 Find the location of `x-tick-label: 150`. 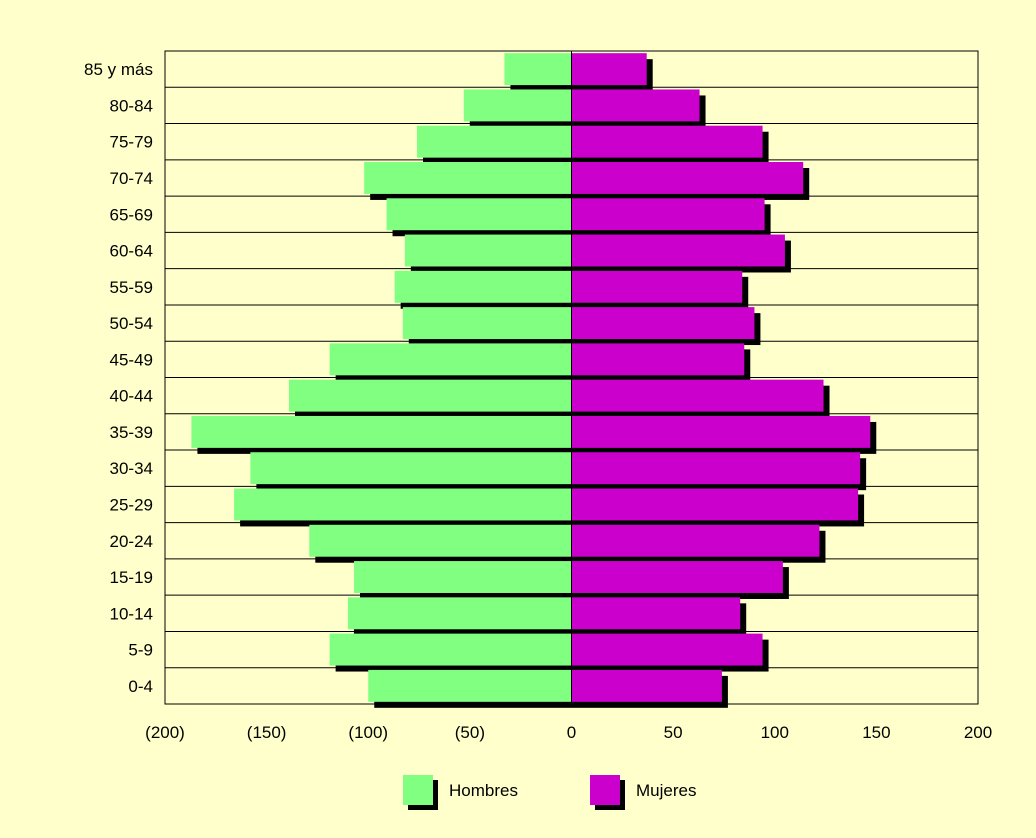

x-tick-label: 150 is located at coordinates (876, 732).